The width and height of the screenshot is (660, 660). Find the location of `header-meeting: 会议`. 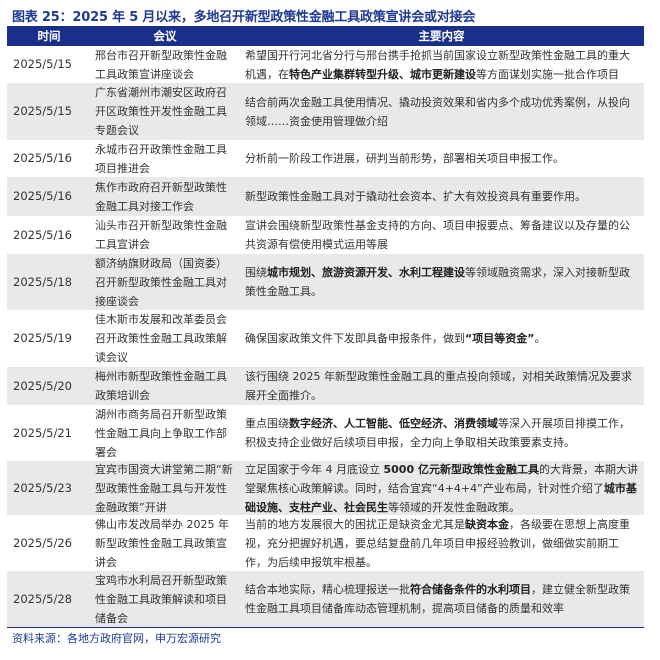

header-meeting: 会议 is located at coordinates (165, 36).